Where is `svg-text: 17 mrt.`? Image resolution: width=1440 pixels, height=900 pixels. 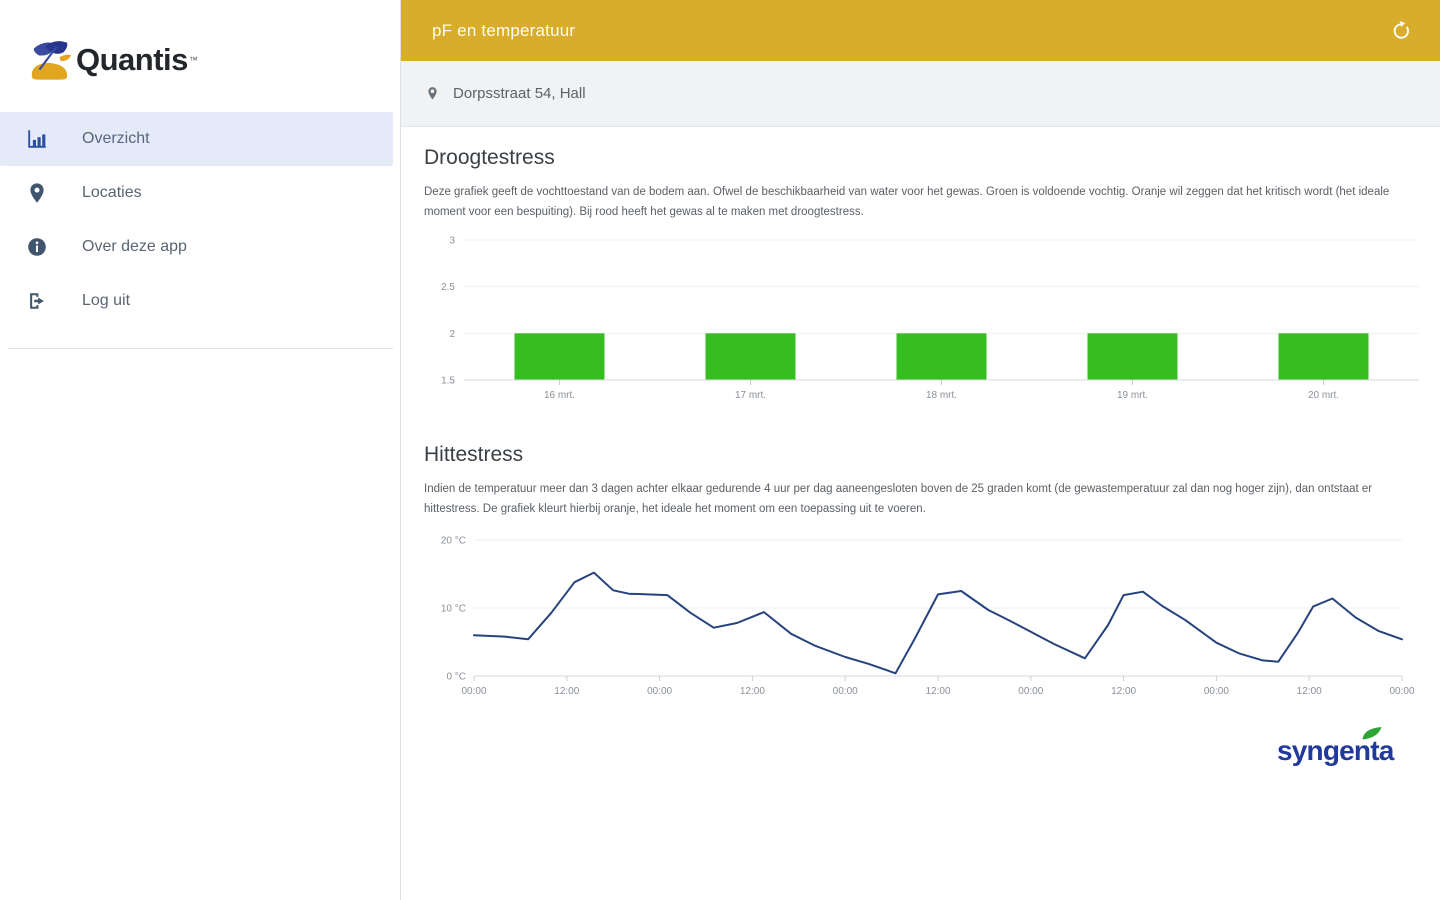
svg-text: 17 mrt. is located at coordinates (750, 395).